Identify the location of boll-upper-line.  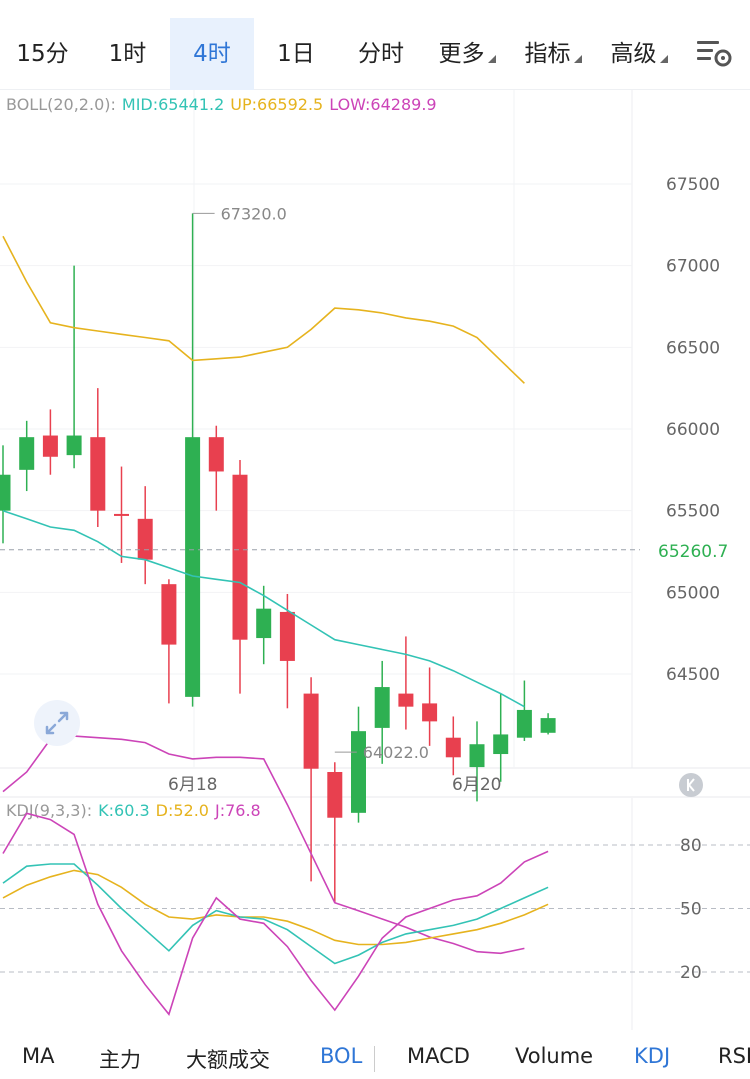
(263, 309).